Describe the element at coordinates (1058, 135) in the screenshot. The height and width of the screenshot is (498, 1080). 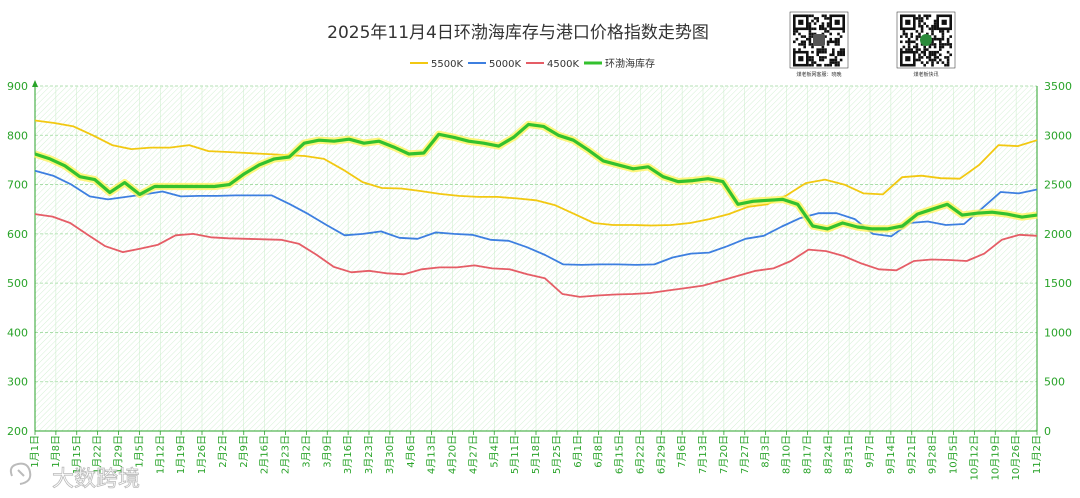
I see `y2-tick-label: 3000` at that location.